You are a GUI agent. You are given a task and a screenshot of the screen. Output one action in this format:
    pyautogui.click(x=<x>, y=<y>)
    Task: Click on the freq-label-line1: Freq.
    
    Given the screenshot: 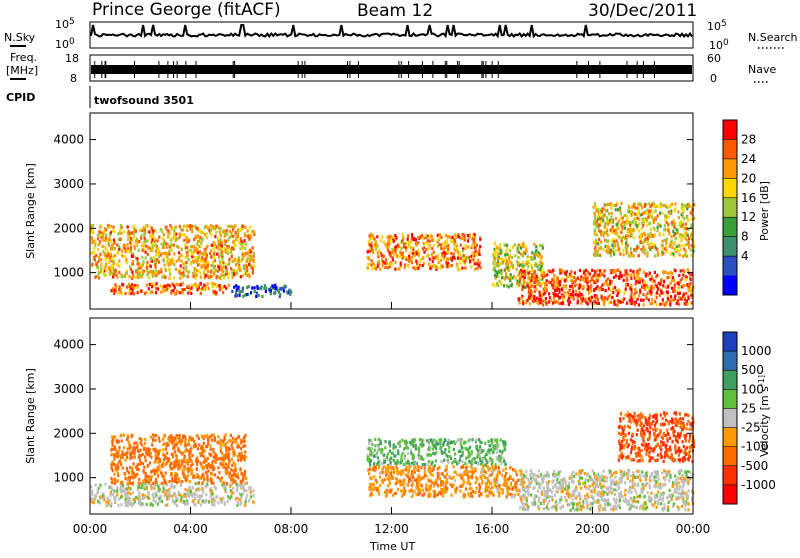 What is the action you would take?
    pyautogui.click(x=23, y=57)
    